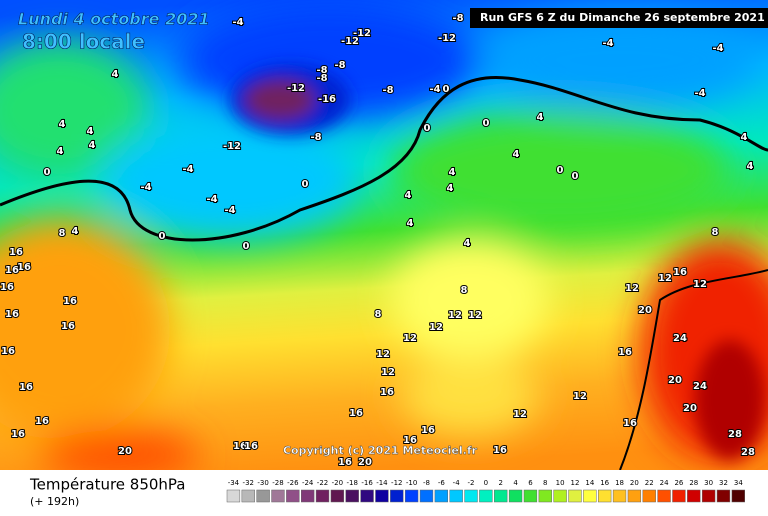  I want to click on legend-label: -34, so click(234, 483).